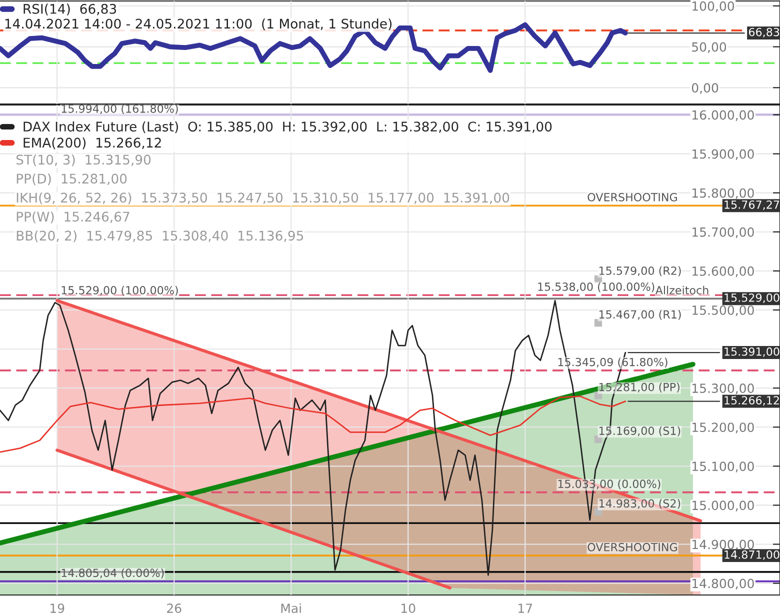  What do you see at coordinates (198, 24) in the screenshot?
I see `annotation: 14.04.2021 14:00 - 24.05.2021 11:00 (1 Monat, 1 Stunde)` at bounding box center [198, 24].